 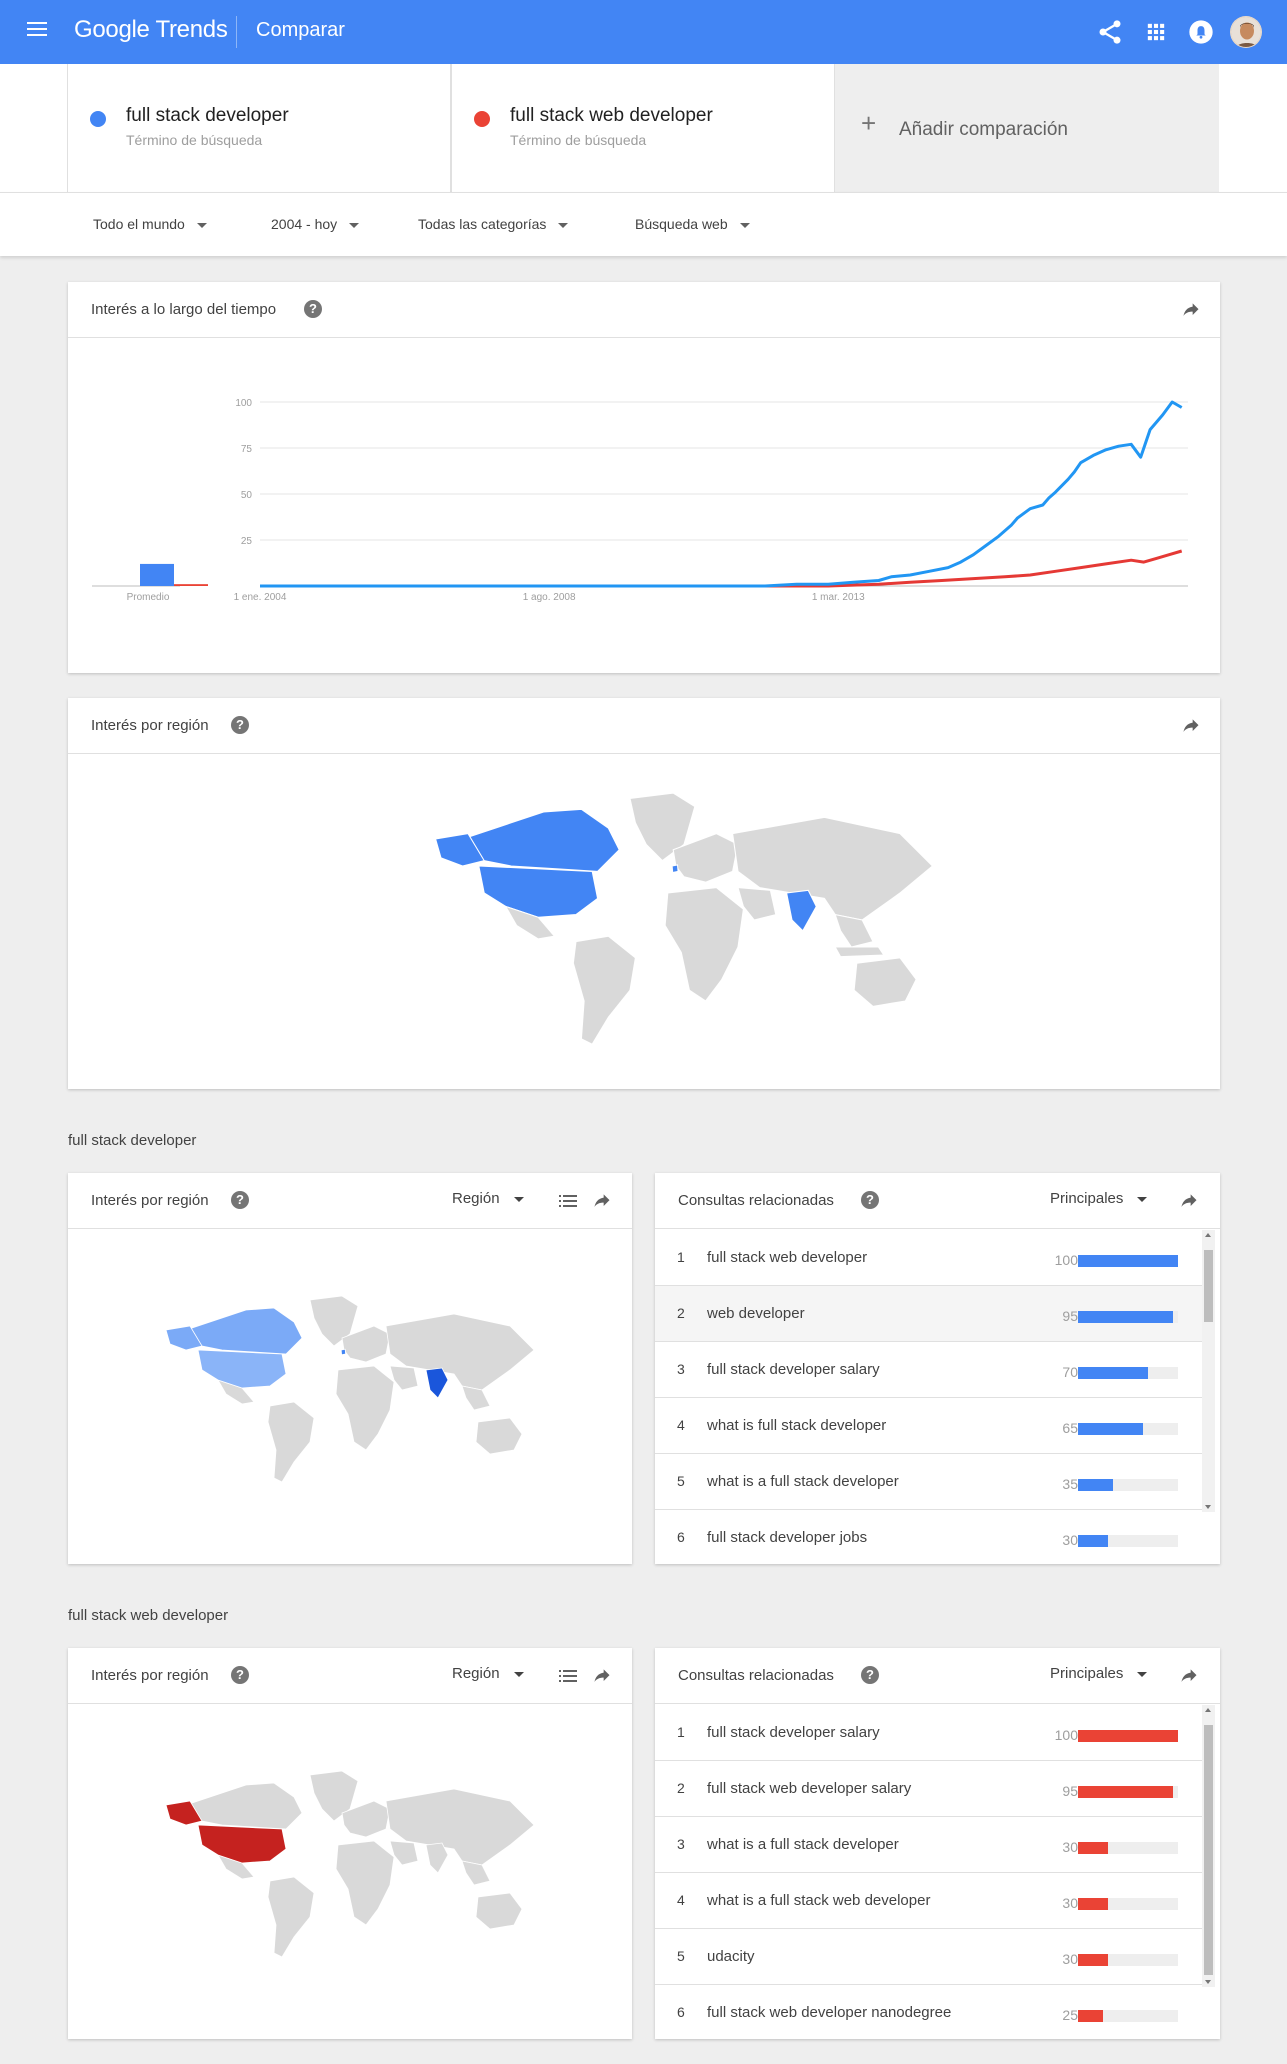 What do you see at coordinates (681, 1788) in the screenshot?
I see `query-rank: 2` at bounding box center [681, 1788].